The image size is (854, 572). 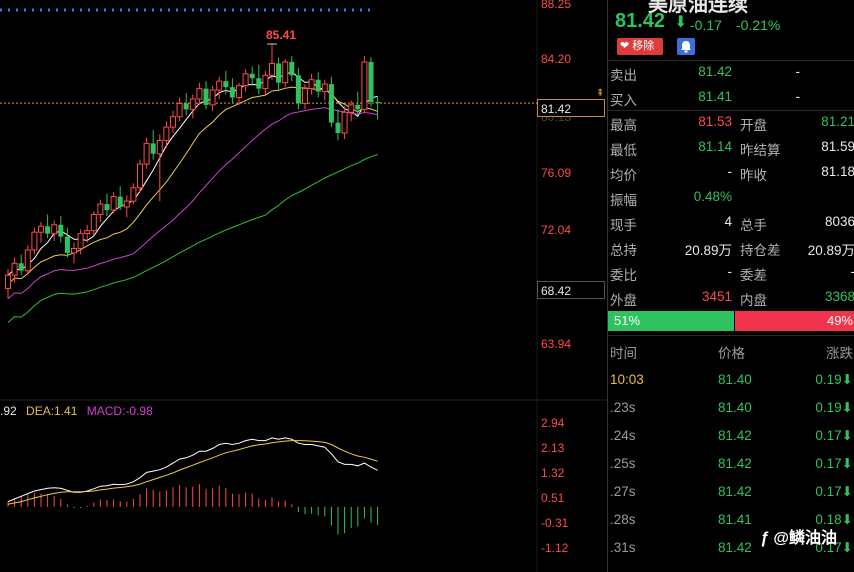 What do you see at coordinates (625, 46) in the screenshot?
I see `heart-icon: ❤` at bounding box center [625, 46].